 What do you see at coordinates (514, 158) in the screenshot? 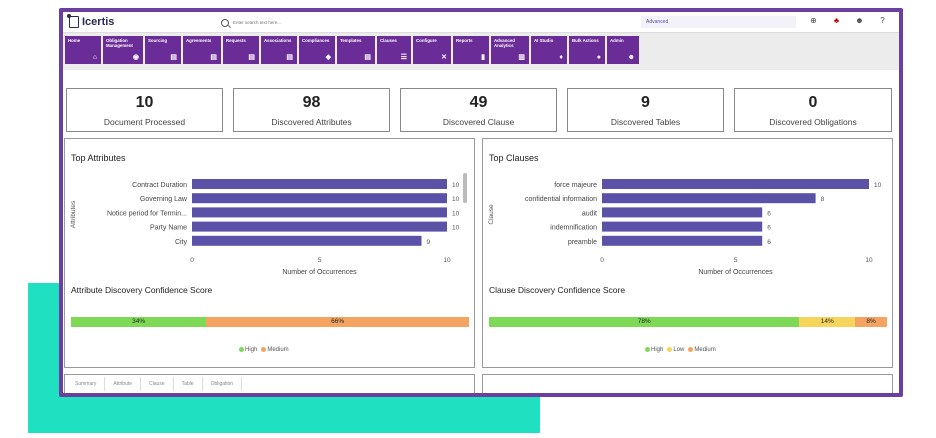
I see `panel-title: Top Clauses` at bounding box center [514, 158].